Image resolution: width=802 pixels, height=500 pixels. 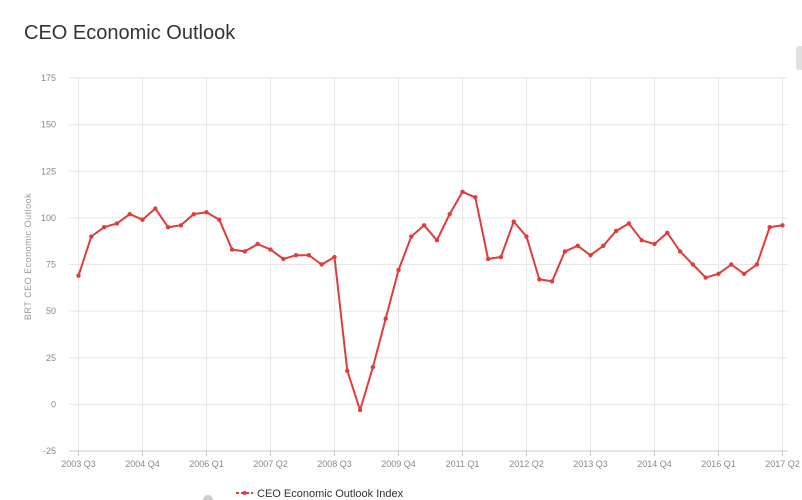 I want to click on x-tick-label: 2007 Q2, so click(x=270, y=464).